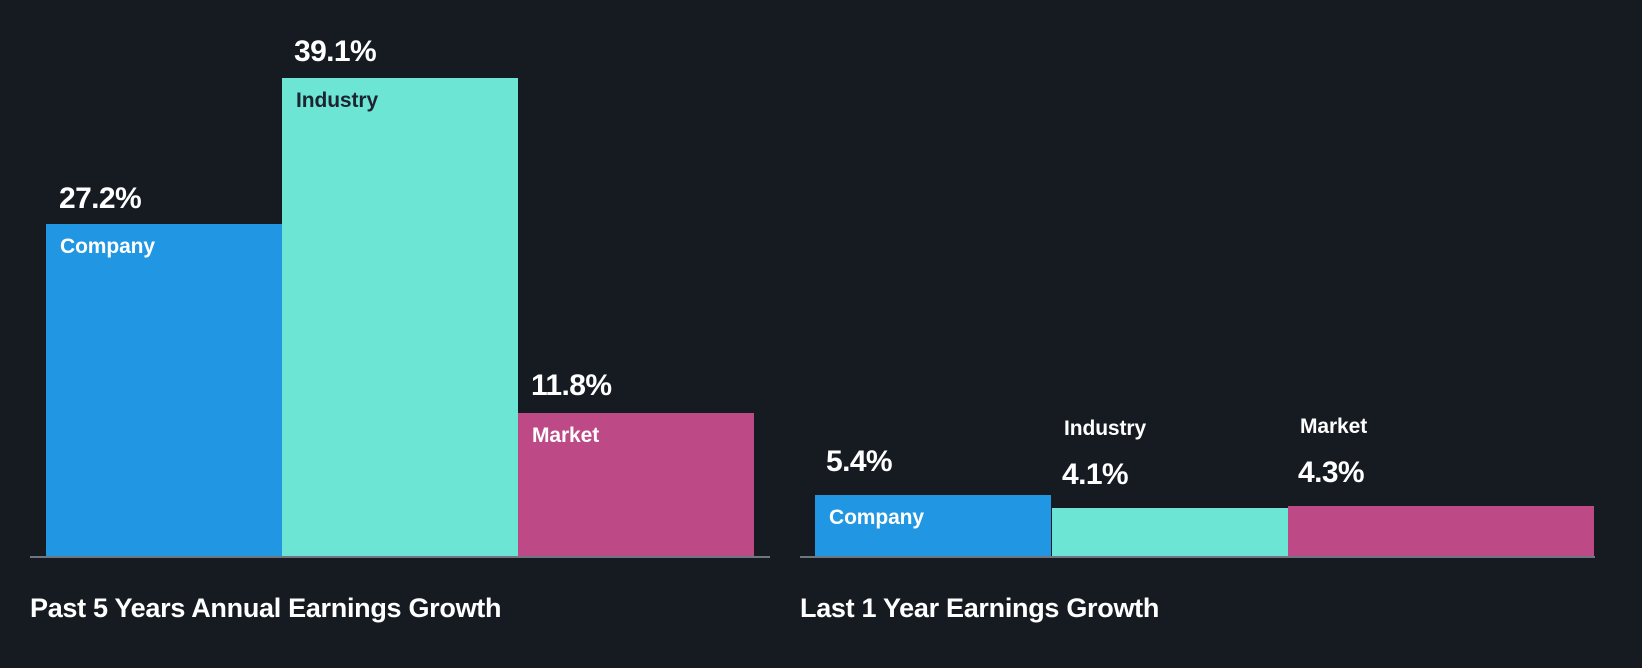 The width and height of the screenshot is (1642, 668). What do you see at coordinates (107, 246) in the screenshot?
I see `bar-label-company-left: Company` at bounding box center [107, 246].